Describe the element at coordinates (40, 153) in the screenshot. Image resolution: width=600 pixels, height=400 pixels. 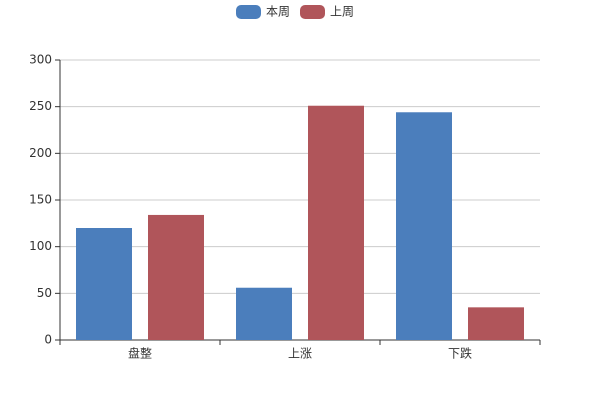
I see `y-tick-label: 200` at that location.